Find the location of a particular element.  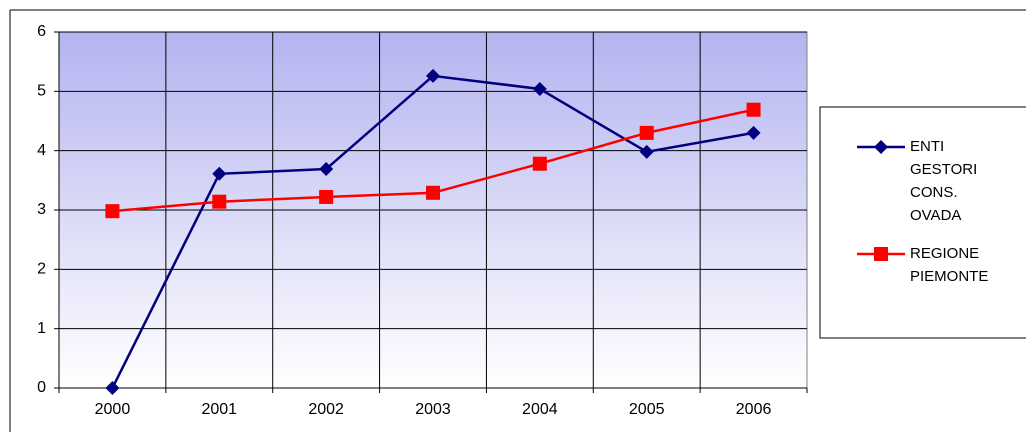

legend-label-line: GESTORI is located at coordinates (943, 169).